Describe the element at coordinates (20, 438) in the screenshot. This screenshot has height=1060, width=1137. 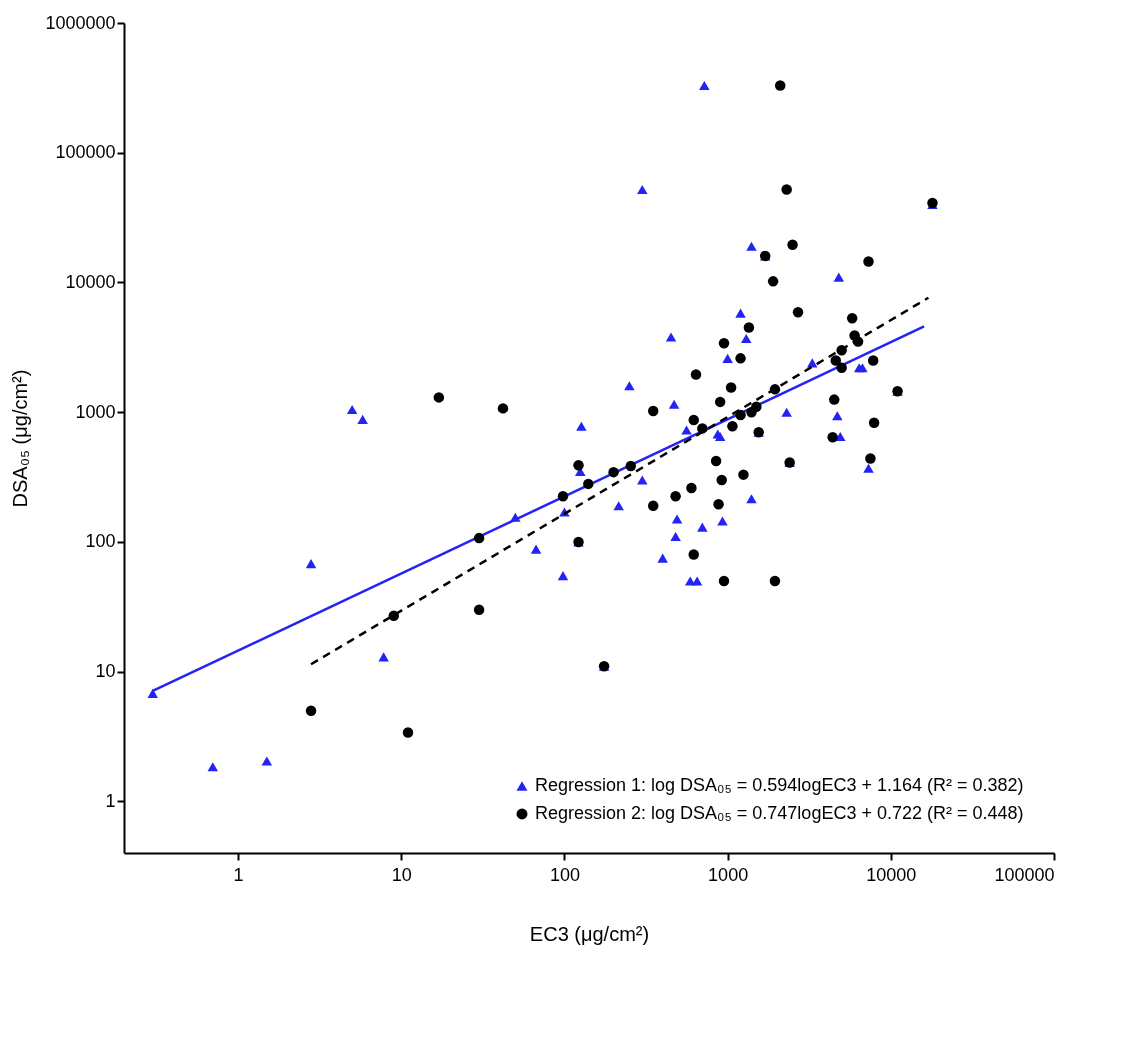
I see `y-axis-title: DSA₀₅ (μg/cm²)` at that location.